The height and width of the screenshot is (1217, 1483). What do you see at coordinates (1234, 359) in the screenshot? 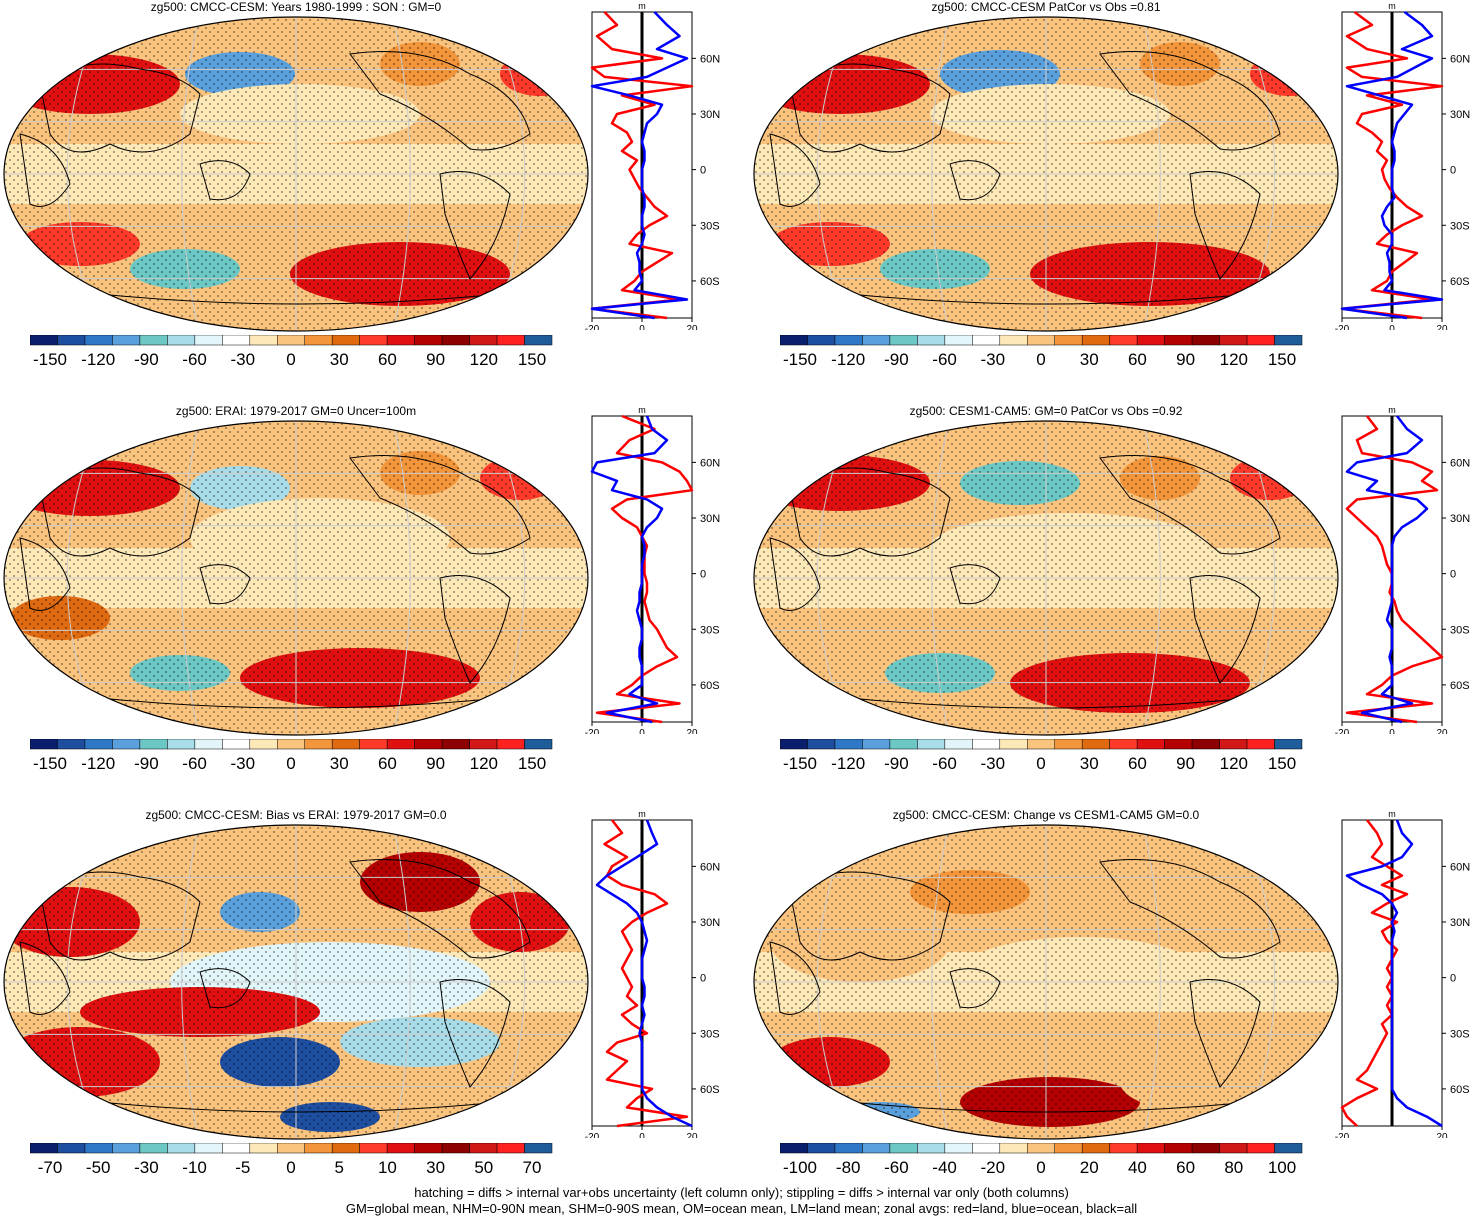
I see `colorbar-label: 120` at bounding box center [1234, 359].